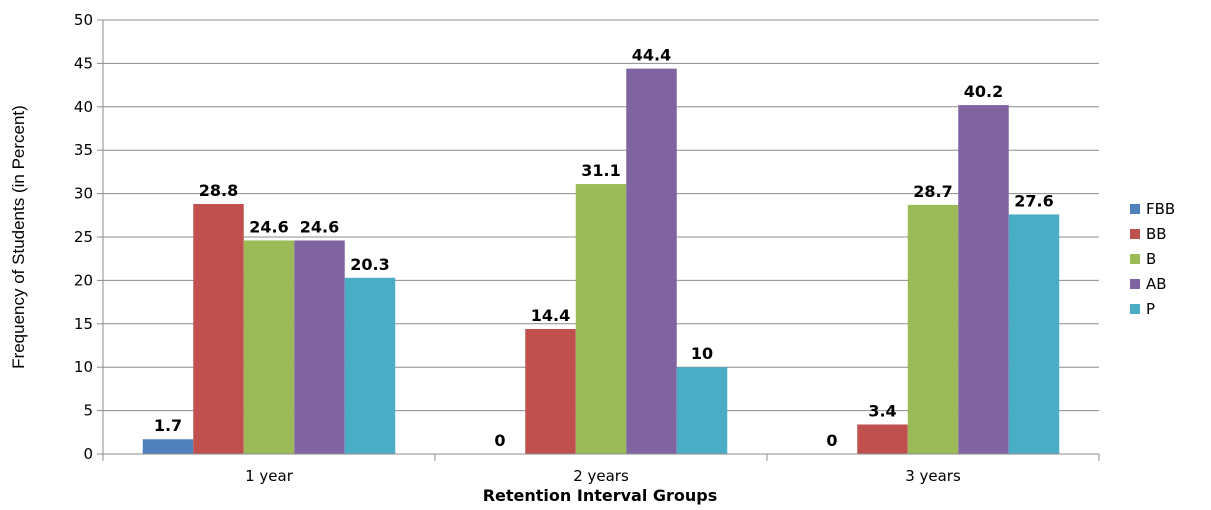 The width and height of the screenshot is (1211, 510). I want to click on data-label: 20.3, so click(369, 264).